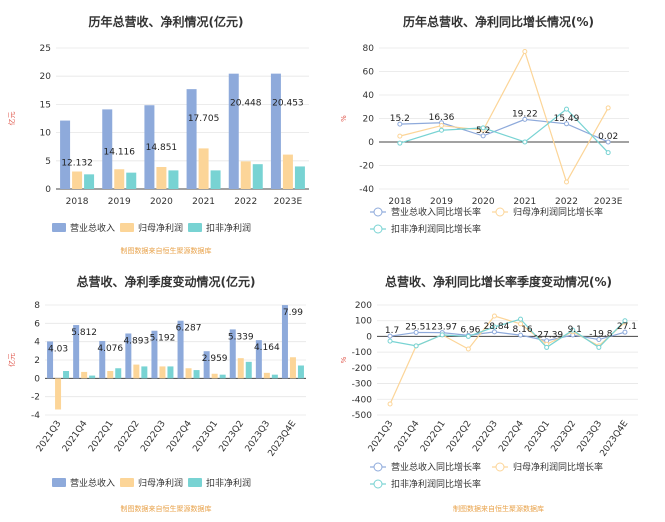  I want to click on x-tick-label: 2023E, so click(608, 202).